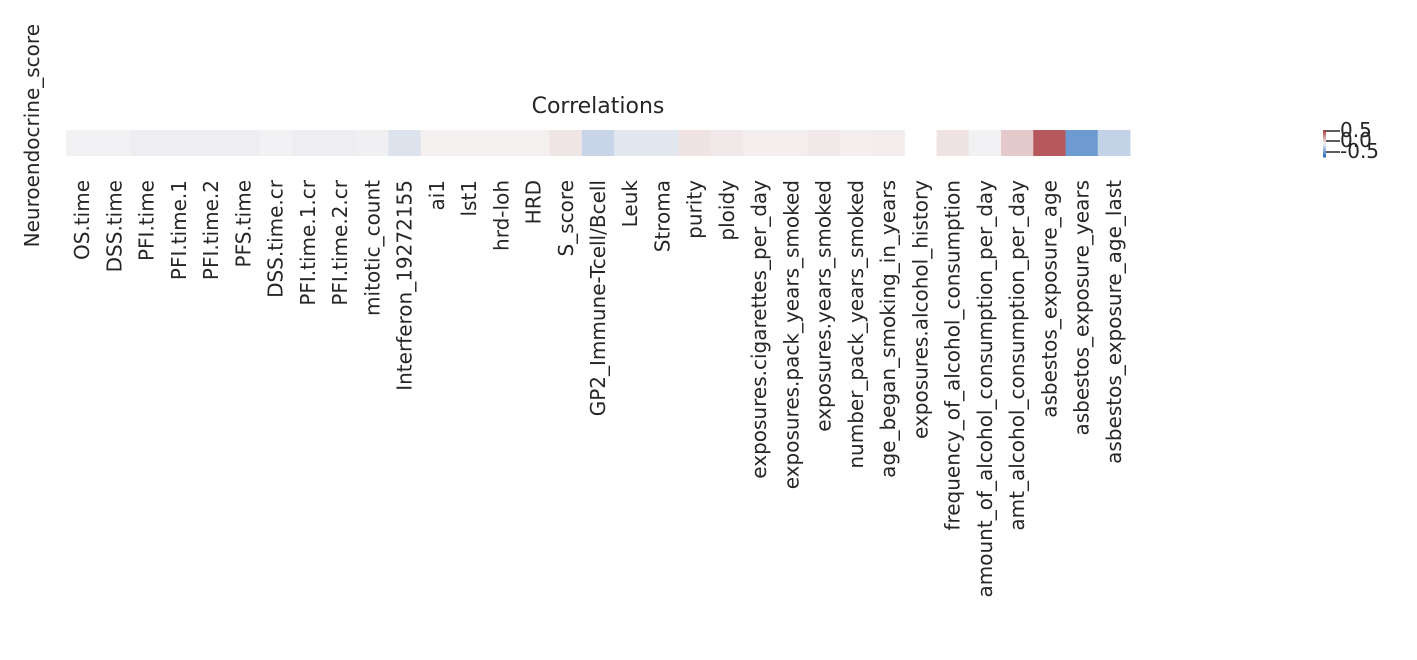  I want to click on x-tick-label: PFI.time.1.cr, so click(308, 242).